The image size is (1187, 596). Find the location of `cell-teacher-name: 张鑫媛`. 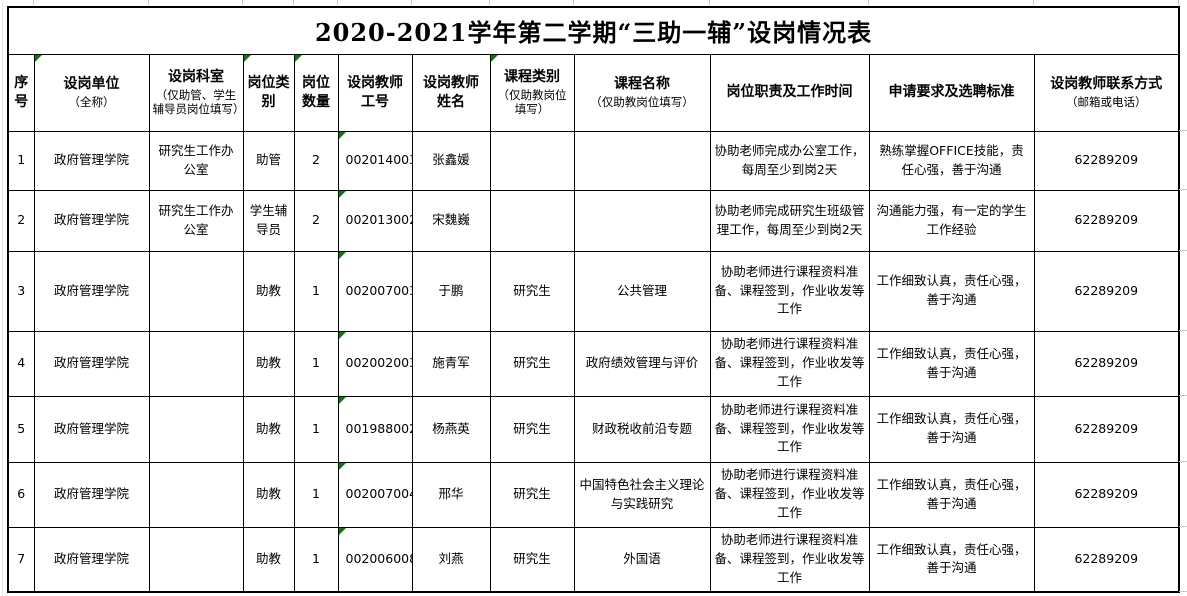

cell-teacher-name: 张鑫媛 is located at coordinates (451, 160).